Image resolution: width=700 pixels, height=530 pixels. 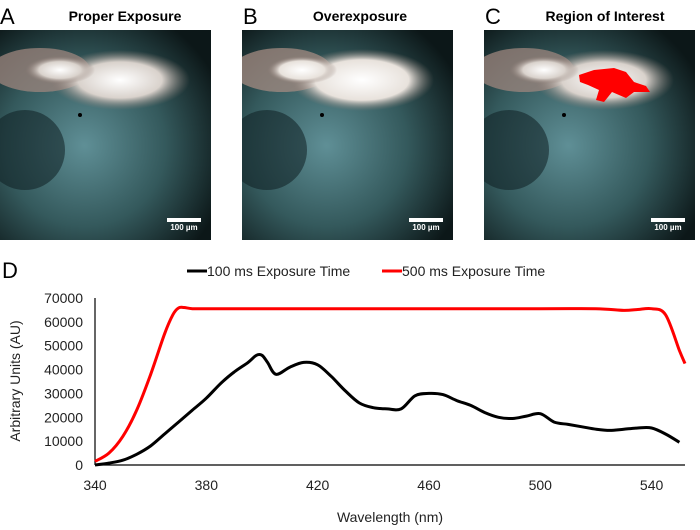 What do you see at coordinates (207, 485) in the screenshot?
I see `x-tick-label: 380` at bounding box center [207, 485].